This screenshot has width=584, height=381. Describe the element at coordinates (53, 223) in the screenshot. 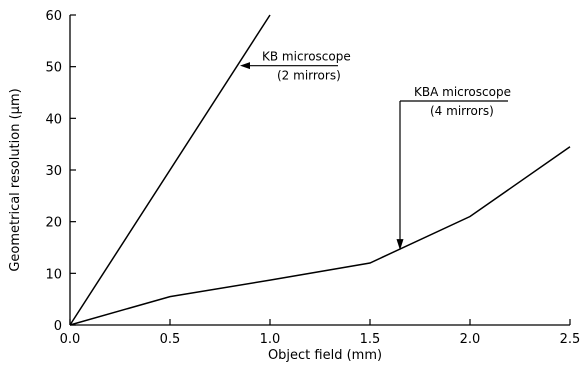

I see `y-tick-label: 20` at that location.